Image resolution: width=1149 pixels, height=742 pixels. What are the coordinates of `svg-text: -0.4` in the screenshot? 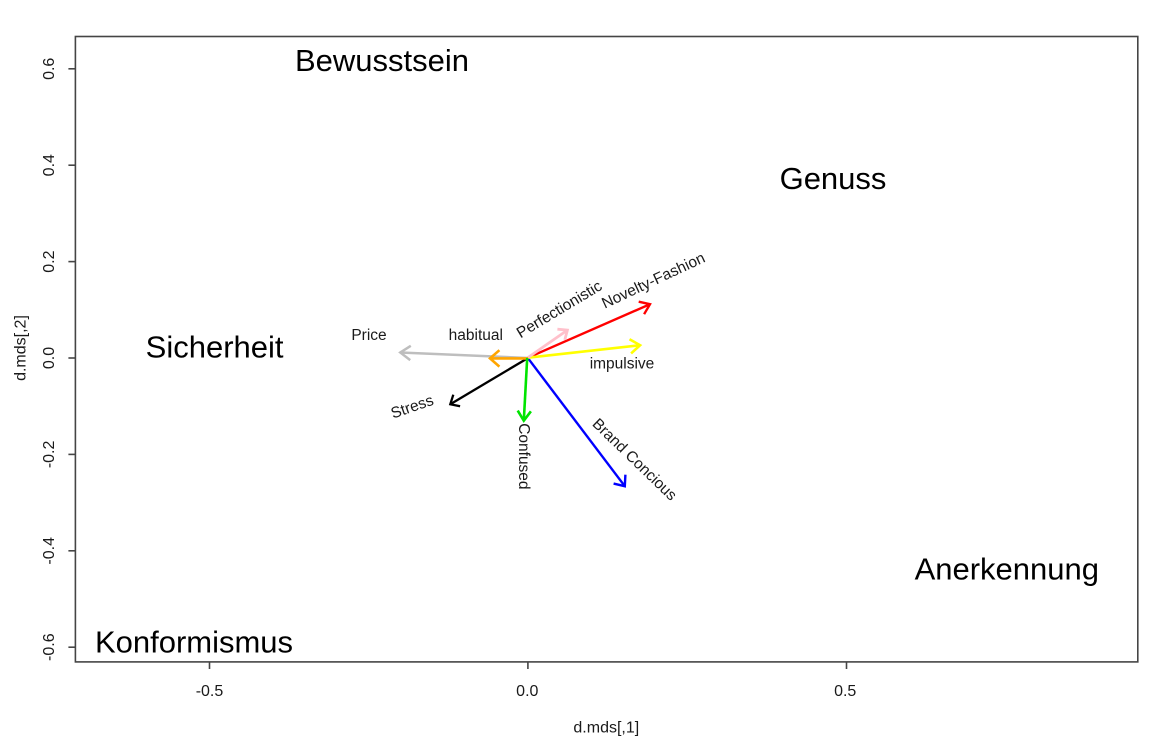 It's located at (49, 551).